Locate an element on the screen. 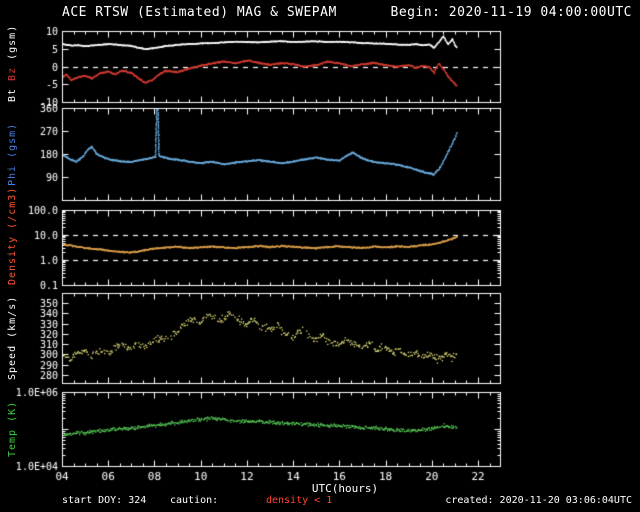 Image resolution: width=640 pixels, height=512 pixels. ylabel-part: Bz is located at coordinates (12, 70).